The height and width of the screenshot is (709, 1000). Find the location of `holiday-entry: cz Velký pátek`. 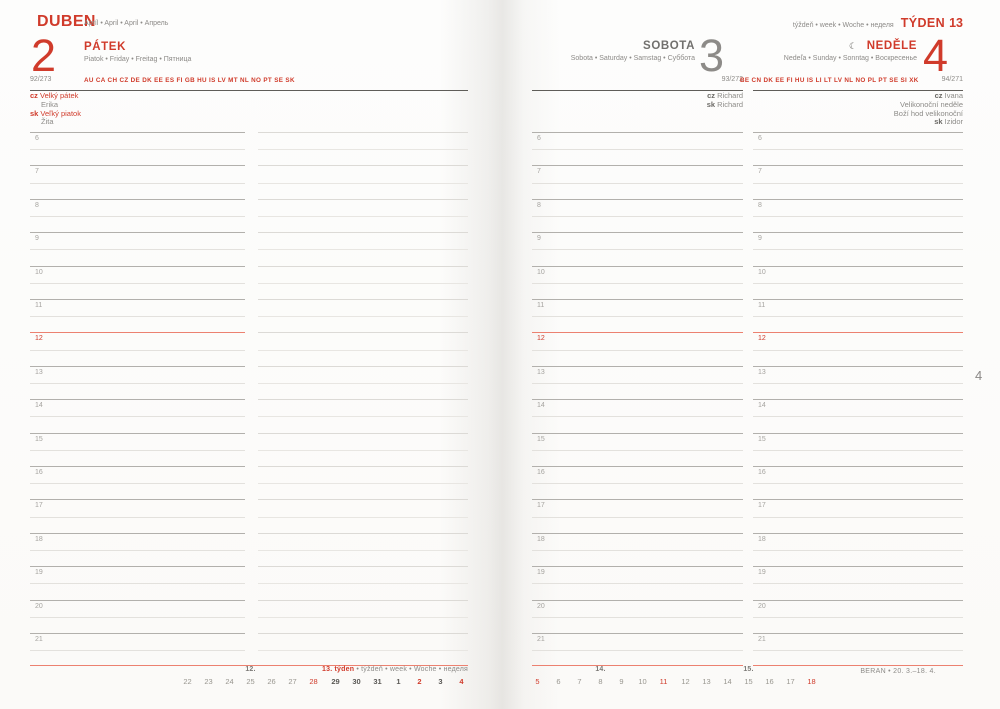

holiday-entry: cz Velký pátek is located at coordinates (54, 95).